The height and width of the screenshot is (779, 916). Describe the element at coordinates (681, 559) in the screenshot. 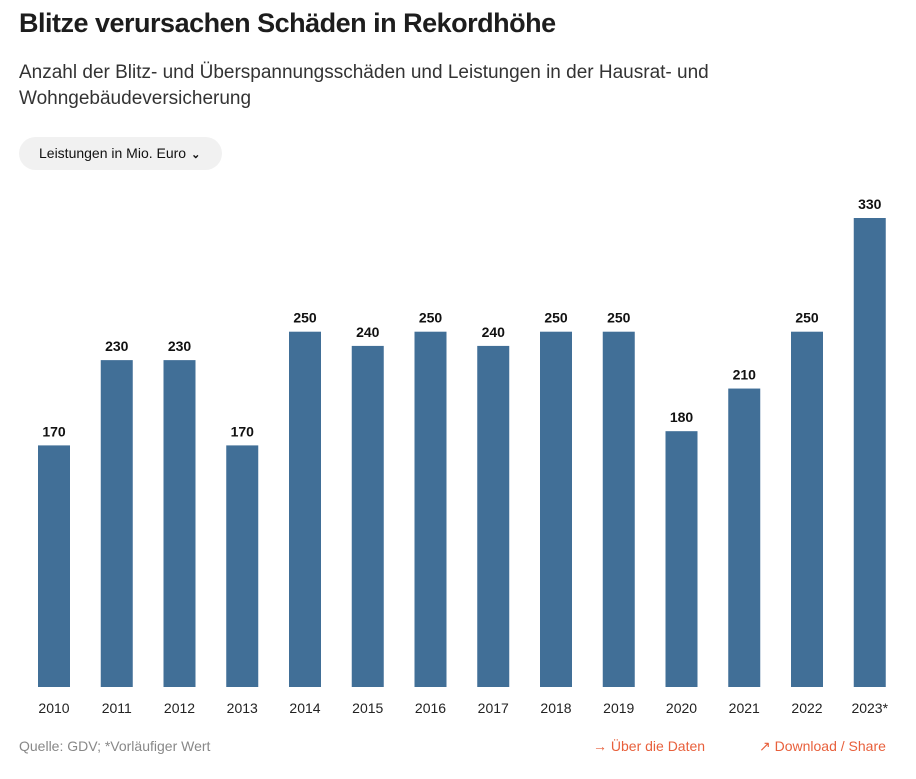

I see `bar-2020` at that location.